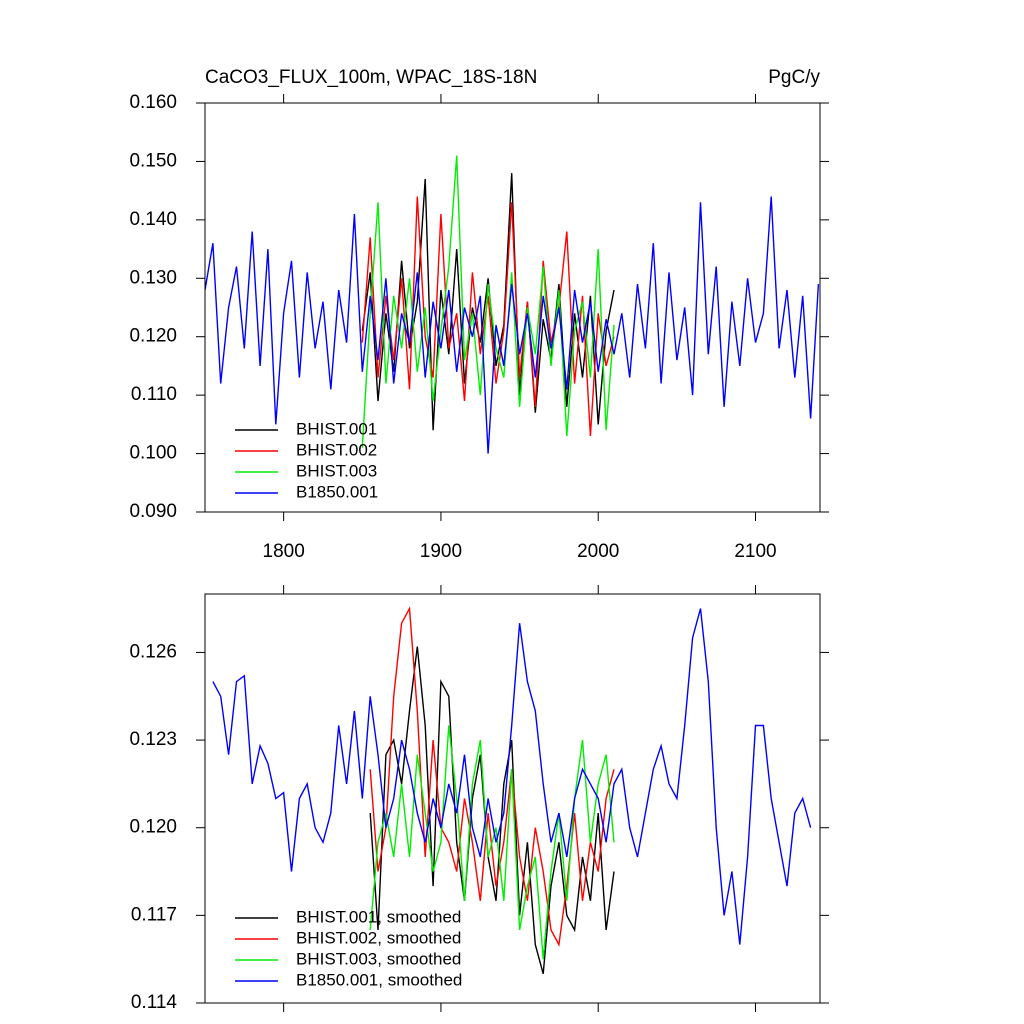  I want to click on y-tick-label: 0.140, so click(153, 219).